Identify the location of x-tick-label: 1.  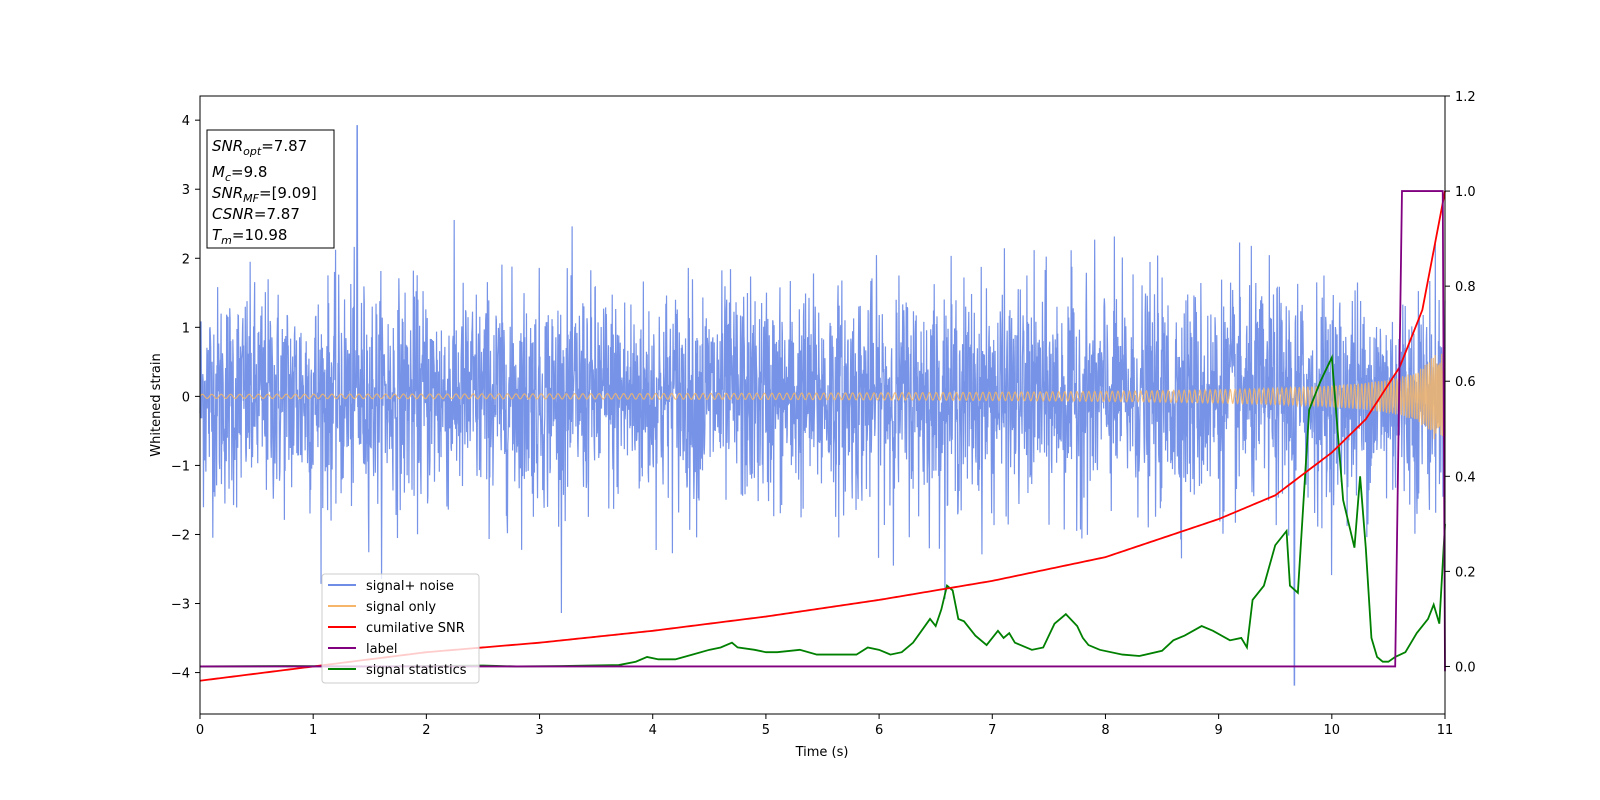
(313, 730).